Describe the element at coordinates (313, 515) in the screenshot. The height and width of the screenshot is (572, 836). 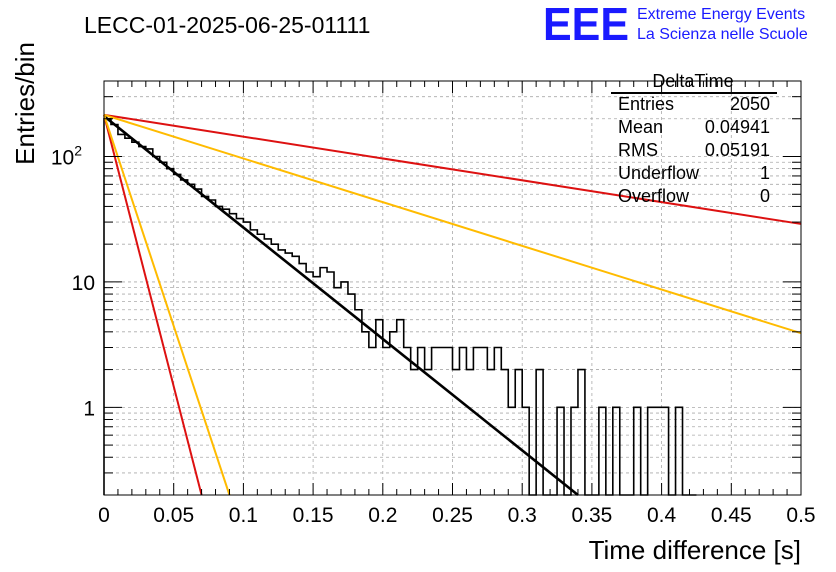
I see `x-tick-label: 0.15` at that location.